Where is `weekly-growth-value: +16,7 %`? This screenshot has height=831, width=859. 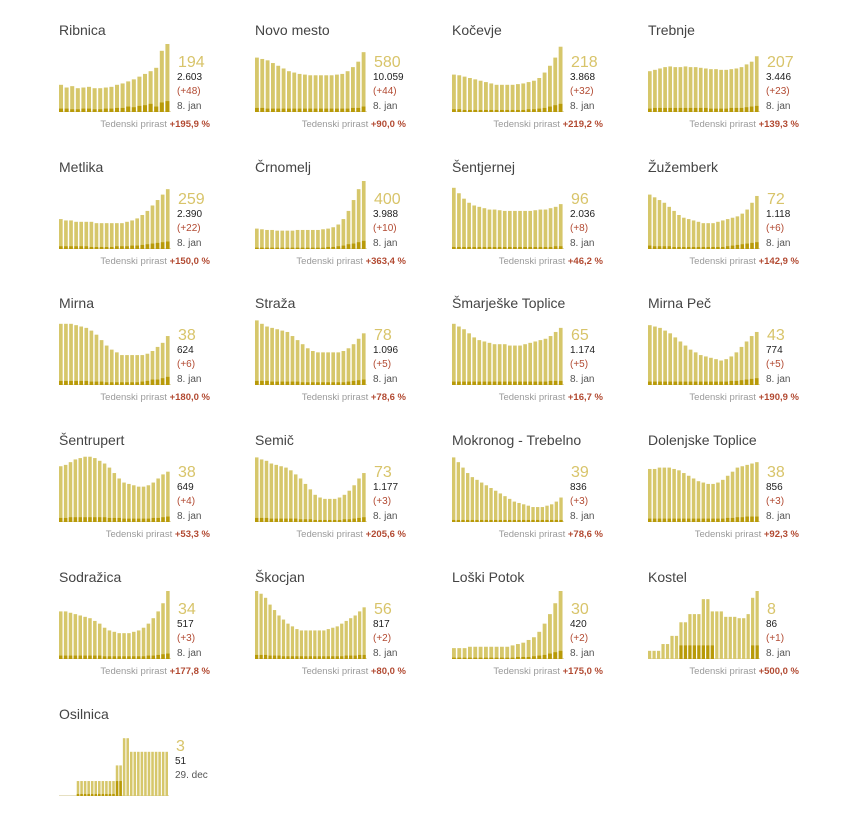
weekly-growth-value: +16,7 % is located at coordinates (585, 397).